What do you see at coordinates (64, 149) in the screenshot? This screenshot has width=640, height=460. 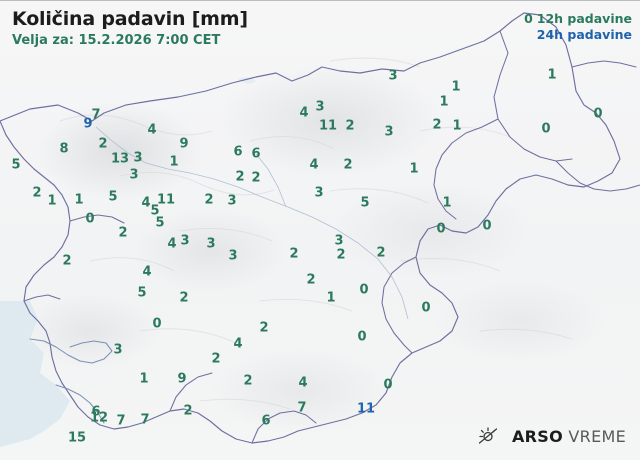 I see `station-value: 8` at bounding box center [64, 149].